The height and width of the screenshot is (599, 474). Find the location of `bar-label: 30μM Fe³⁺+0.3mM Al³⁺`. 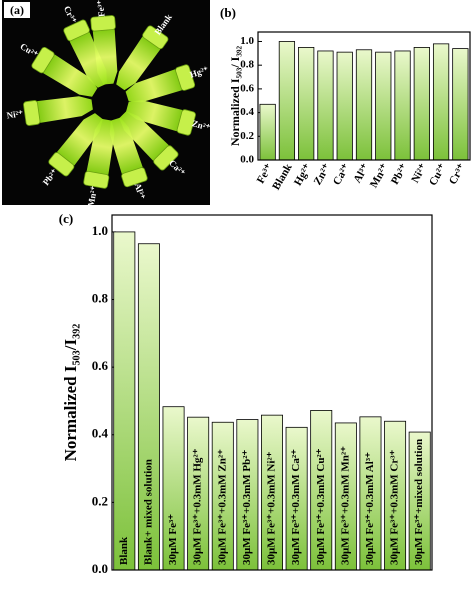

bar-label: 30μM Fe³⁺+0.3mM Al³⁺ is located at coordinates (370, 508).